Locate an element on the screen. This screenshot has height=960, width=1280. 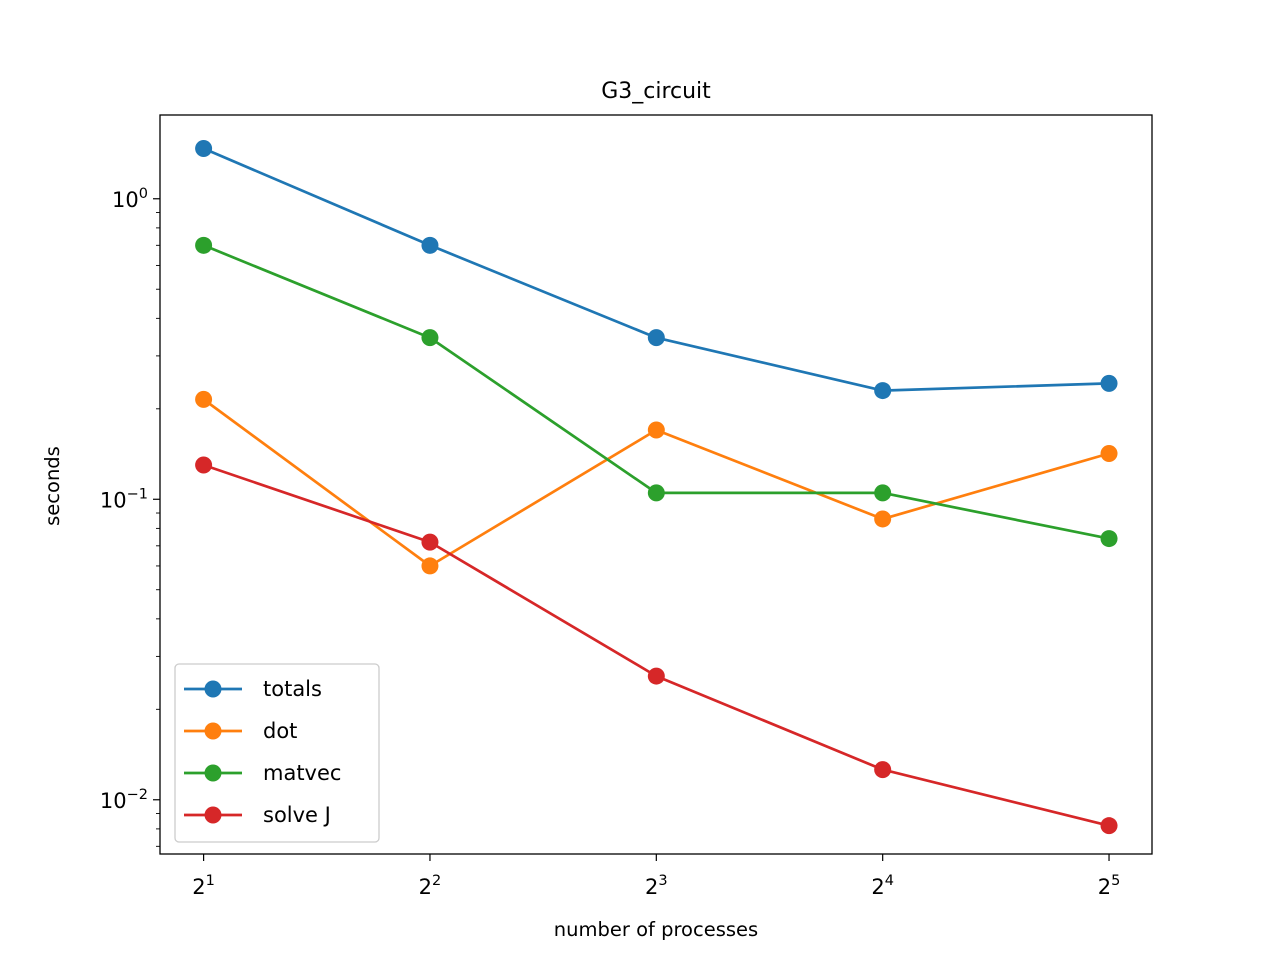
legend-box is located at coordinates (277, 753).